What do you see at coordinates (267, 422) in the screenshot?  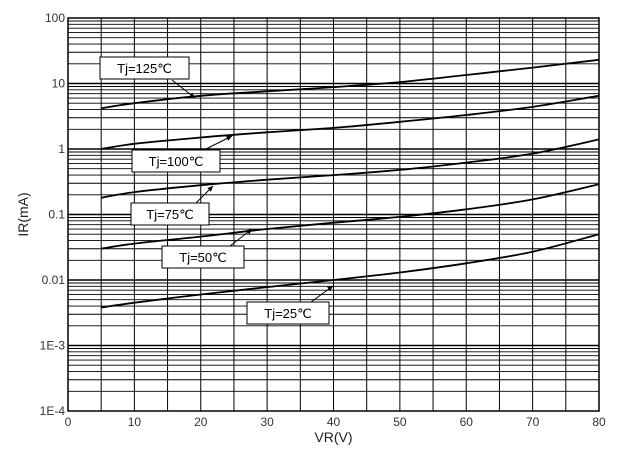 I see `x-tick-label: 30` at bounding box center [267, 422].